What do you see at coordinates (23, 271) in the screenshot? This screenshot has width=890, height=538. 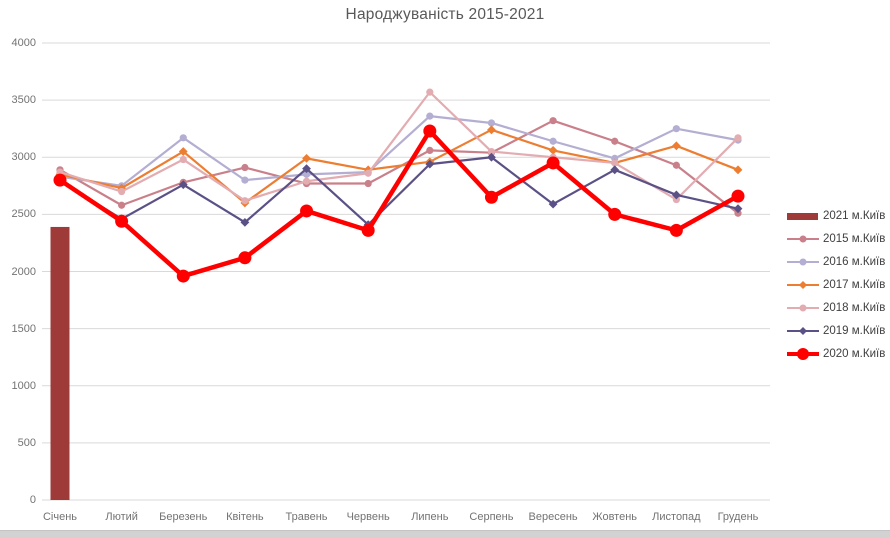 I see `y-tick-label: 2000` at bounding box center [23, 271].